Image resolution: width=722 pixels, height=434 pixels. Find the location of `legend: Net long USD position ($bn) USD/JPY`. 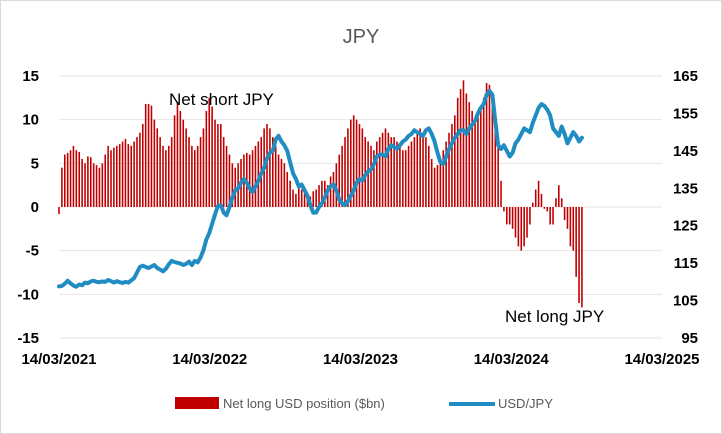

legend: Net long USD position ($bn) USD/JPY is located at coordinates (364, 403).